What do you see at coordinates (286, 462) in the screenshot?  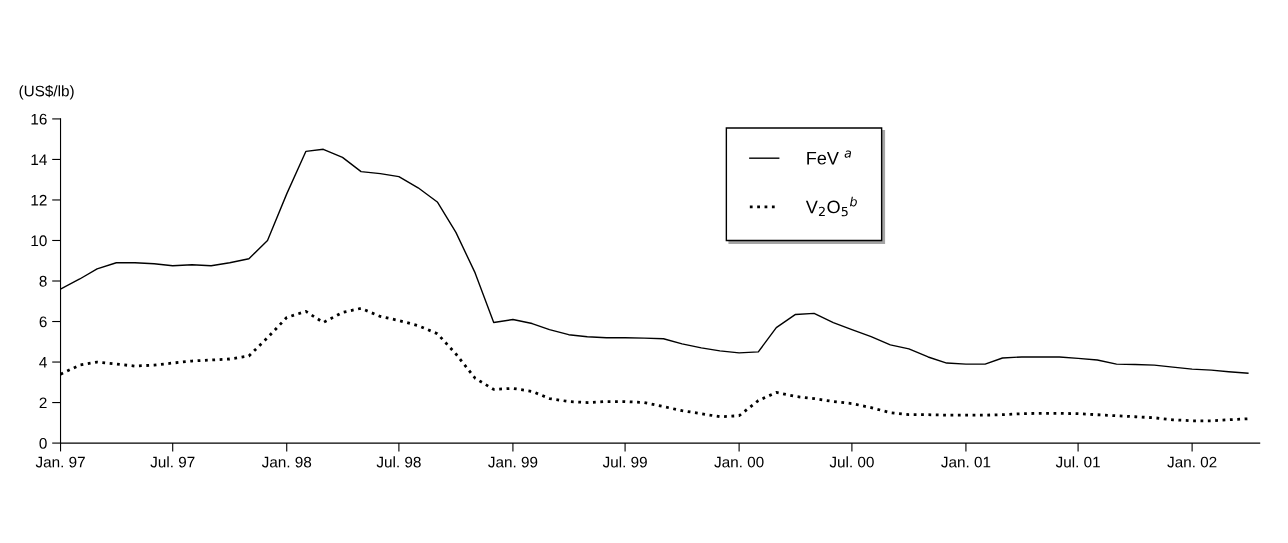 I see `x-tick-label: Jan. 98` at bounding box center [286, 462].